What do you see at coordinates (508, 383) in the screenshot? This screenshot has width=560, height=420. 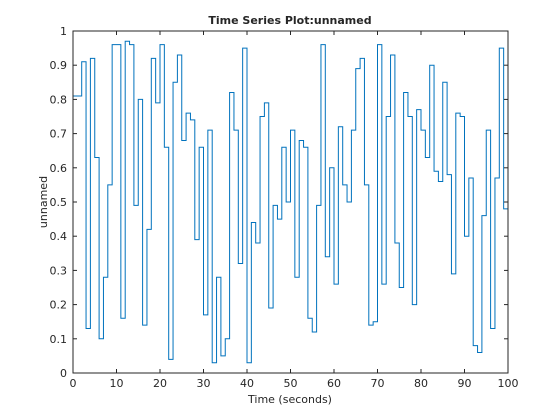 I see `x-tick-label: 100` at bounding box center [508, 383].